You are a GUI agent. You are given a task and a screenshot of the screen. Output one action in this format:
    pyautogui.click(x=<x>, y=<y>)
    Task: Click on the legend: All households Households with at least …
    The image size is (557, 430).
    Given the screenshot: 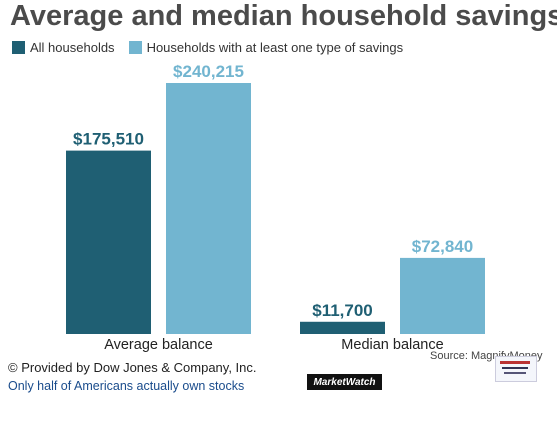 What is the action you would take?
    pyautogui.click(x=214, y=47)
    